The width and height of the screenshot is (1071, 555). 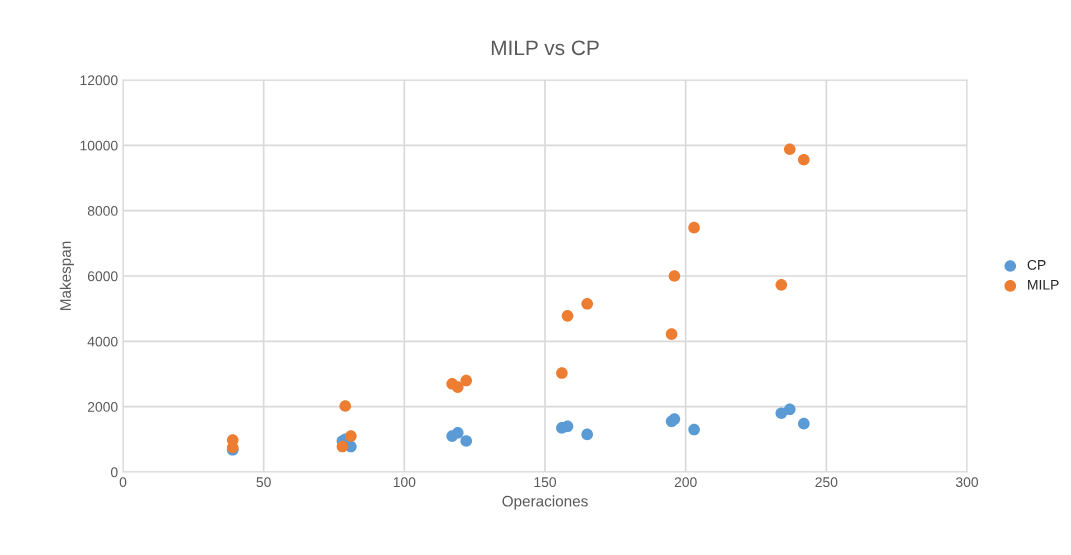 I want to click on legend-label: CP, so click(x=1036, y=264).